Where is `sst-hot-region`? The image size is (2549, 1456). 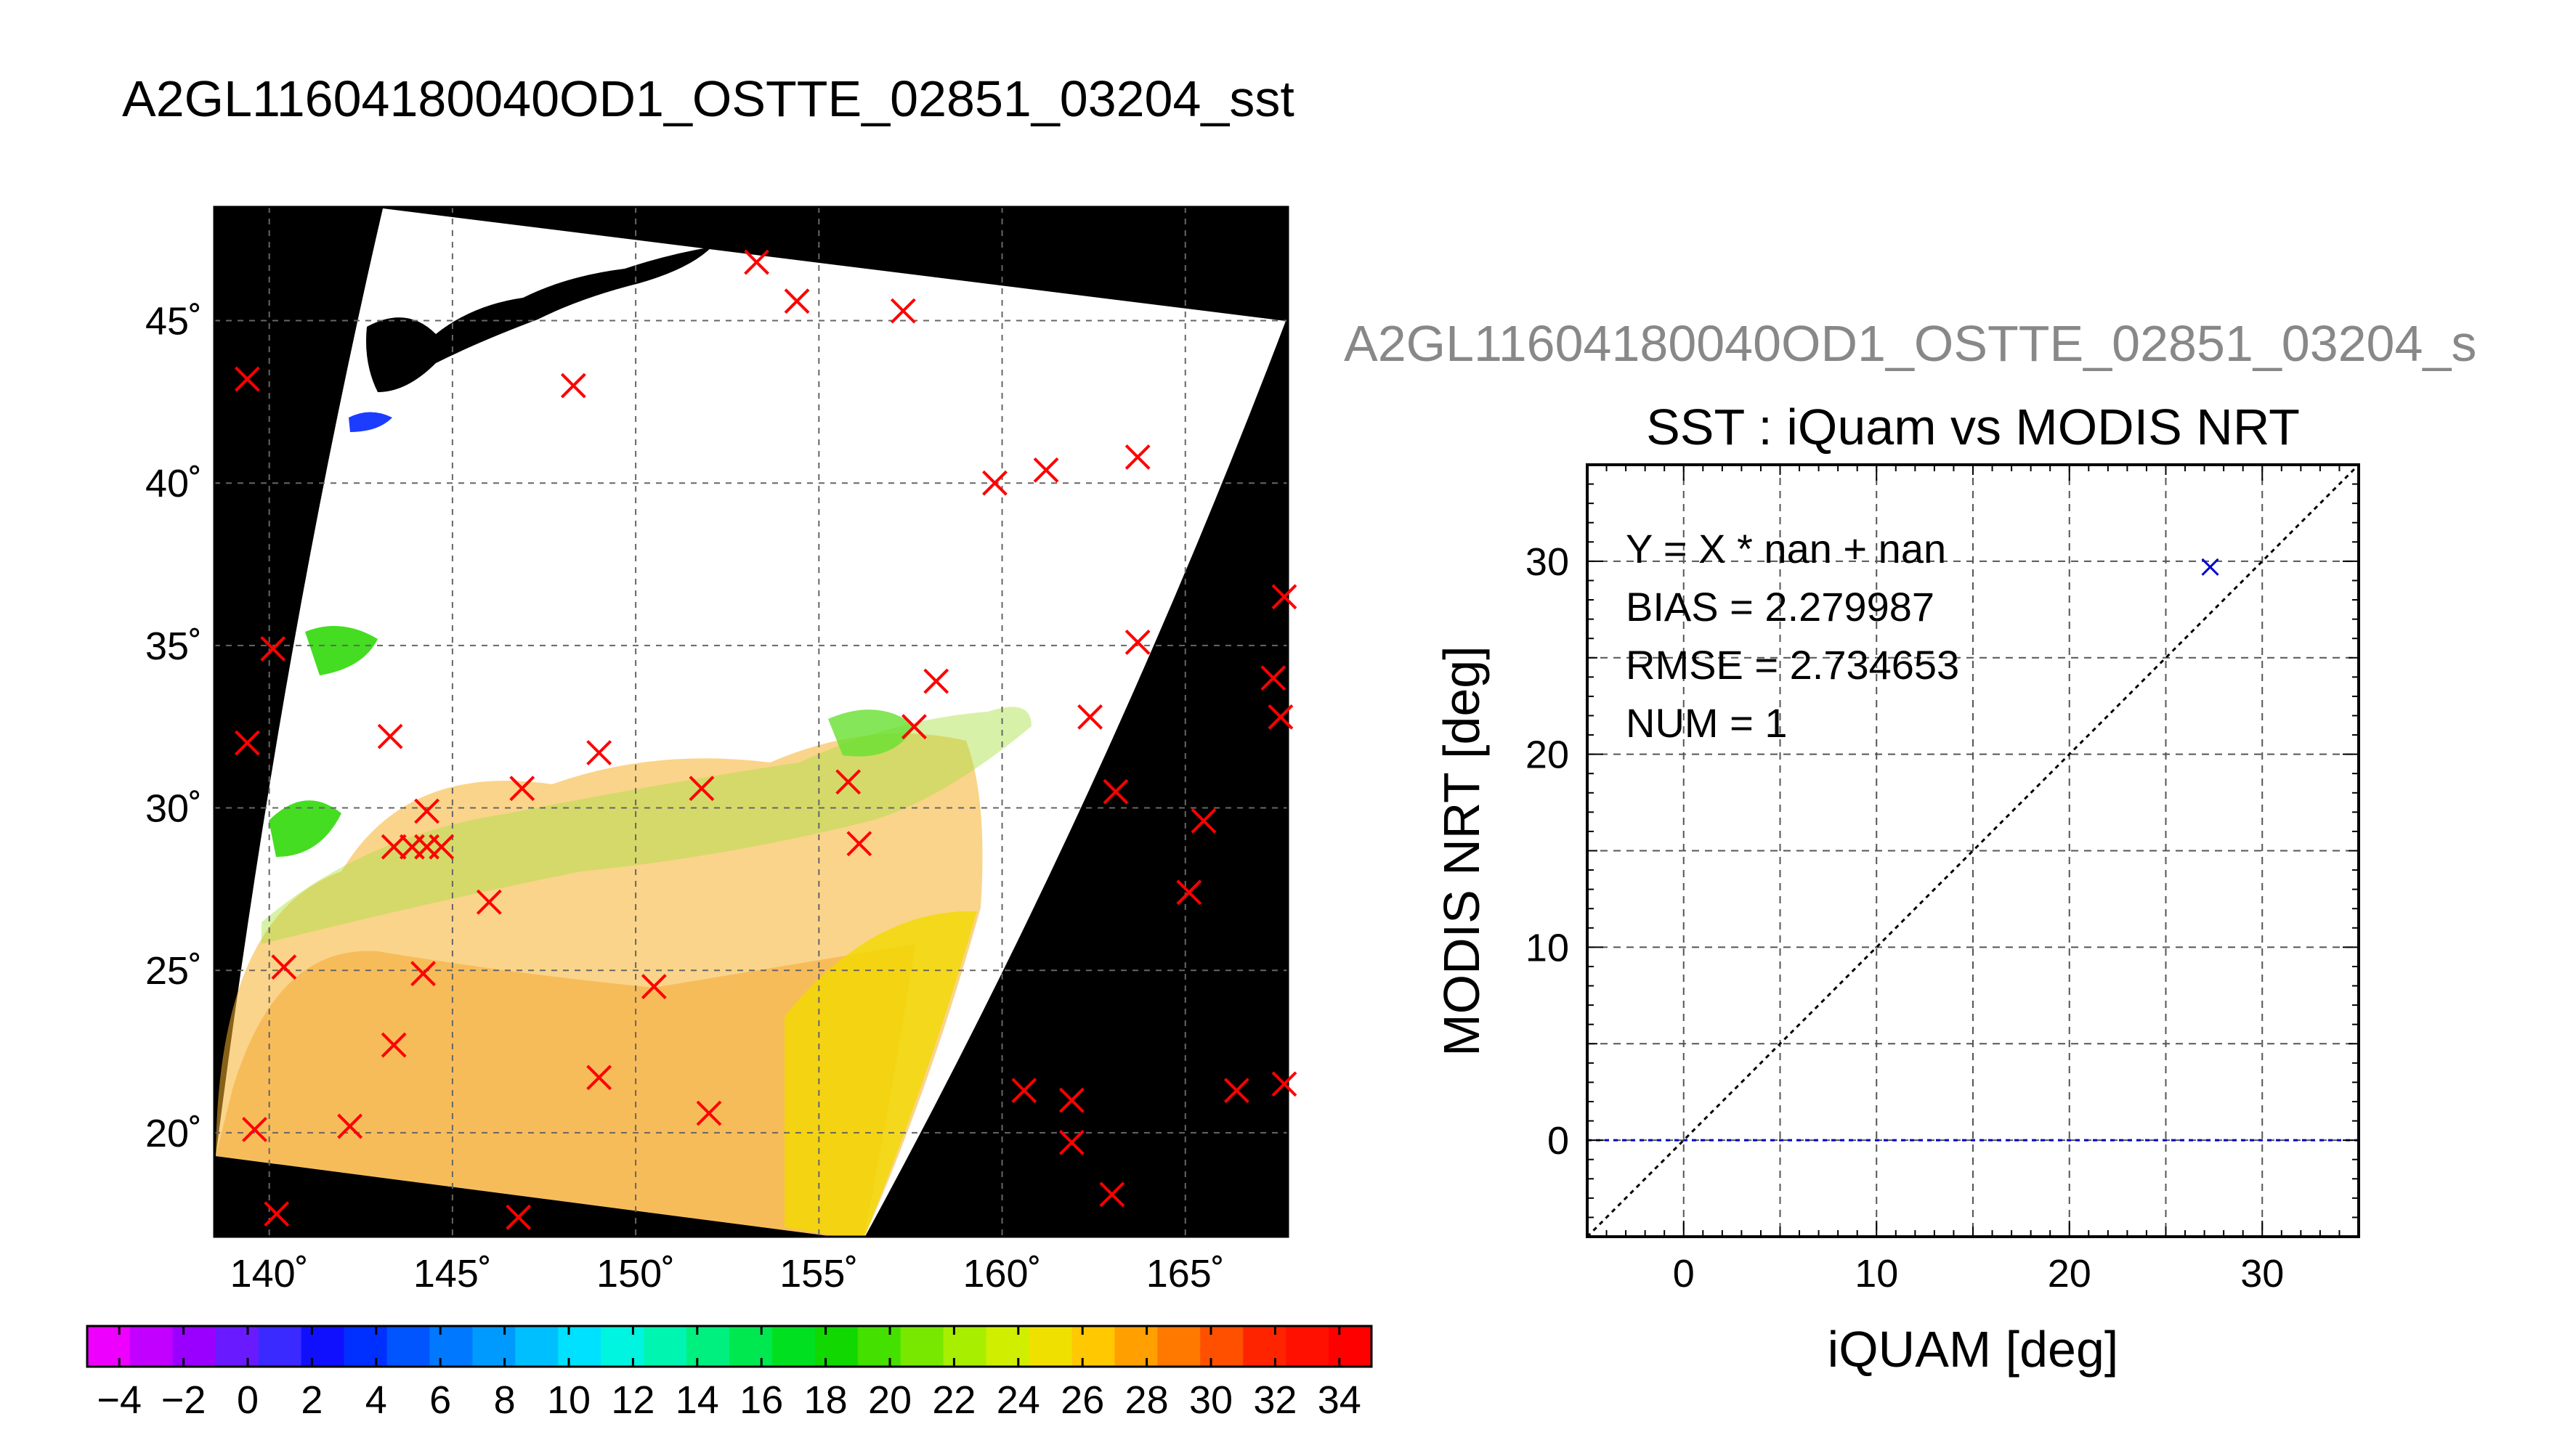
sst-hot-region is located at coordinates (565, 1090).